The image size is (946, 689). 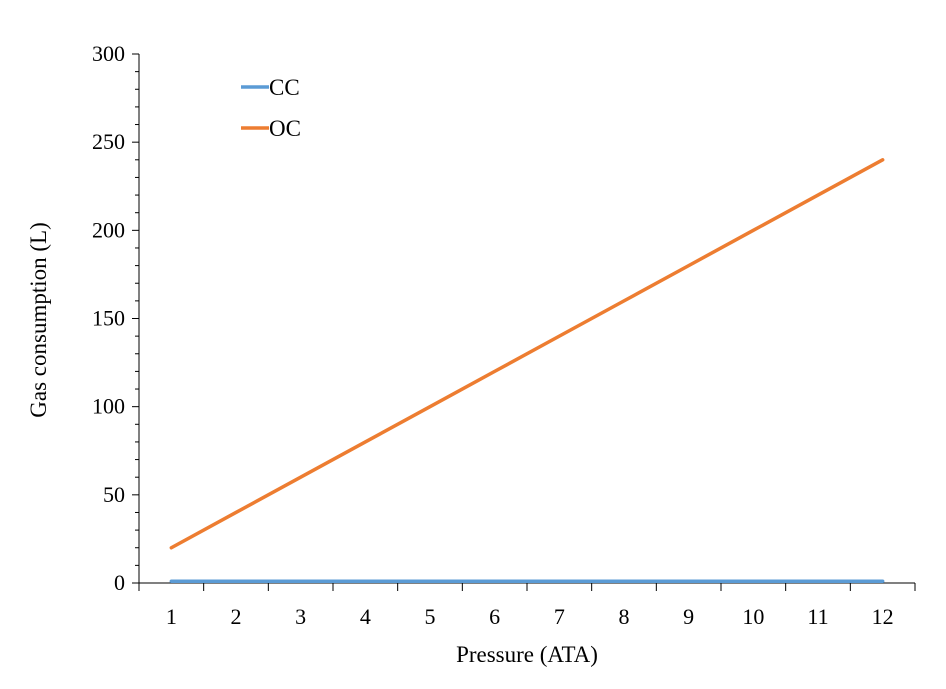 What do you see at coordinates (285, 128) in the screenshot?
I see `legend-label-oc: OC` at bounding box center [285, 128].